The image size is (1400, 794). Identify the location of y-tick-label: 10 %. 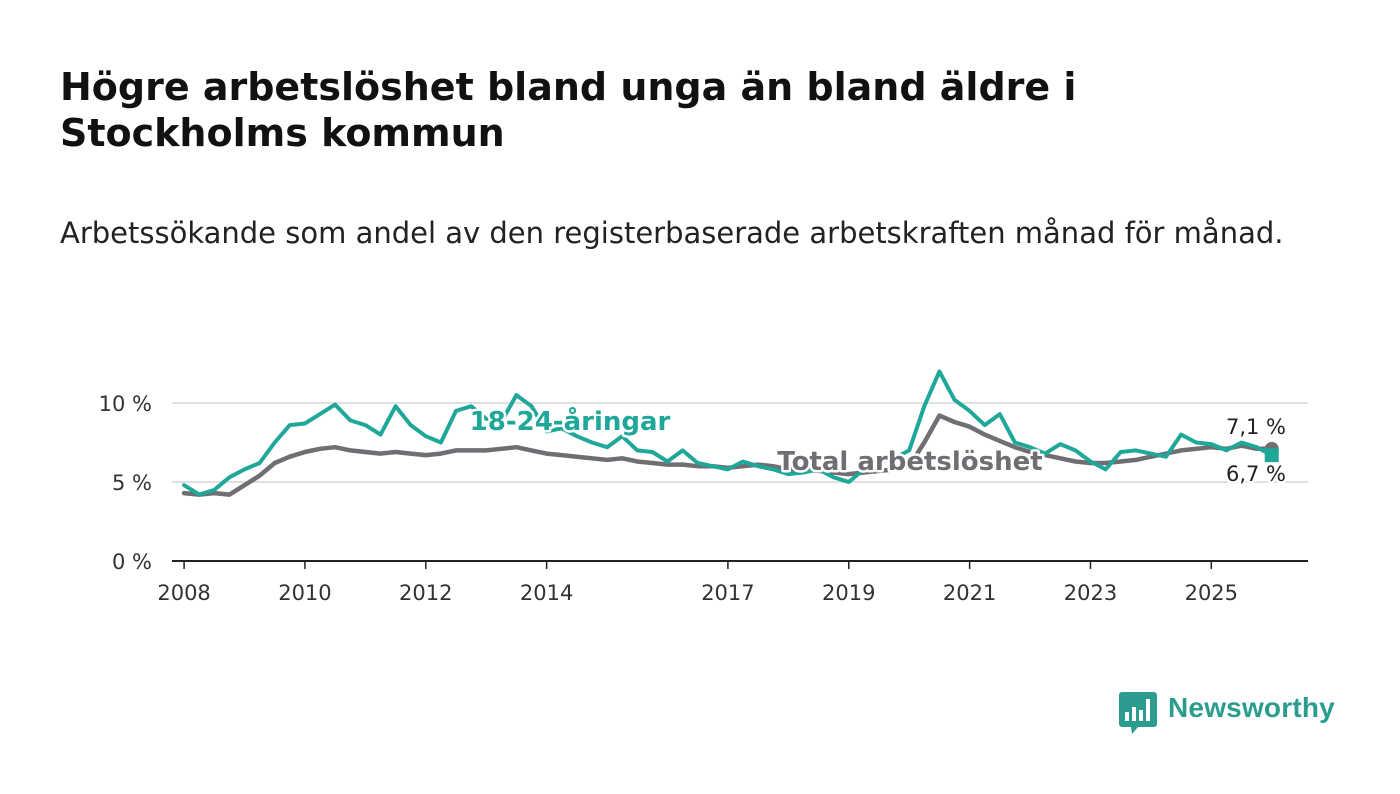
(125, 404).